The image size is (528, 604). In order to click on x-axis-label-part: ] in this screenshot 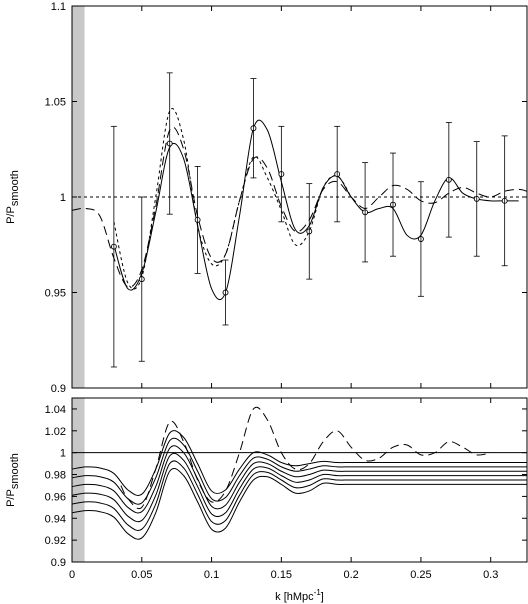, I will do `click(322, 597)`.